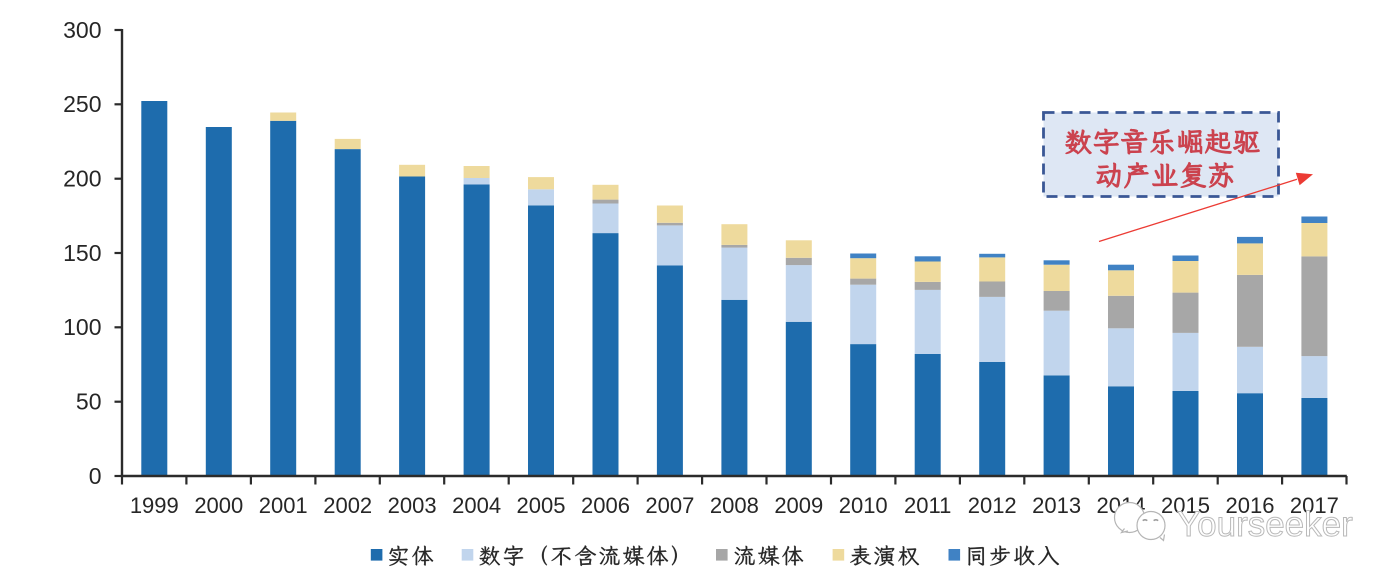 The image size is (1398, 587). Describe the element at coordinates (283, 505) in the screenshot. I see `svg-text: 2001` at that location.